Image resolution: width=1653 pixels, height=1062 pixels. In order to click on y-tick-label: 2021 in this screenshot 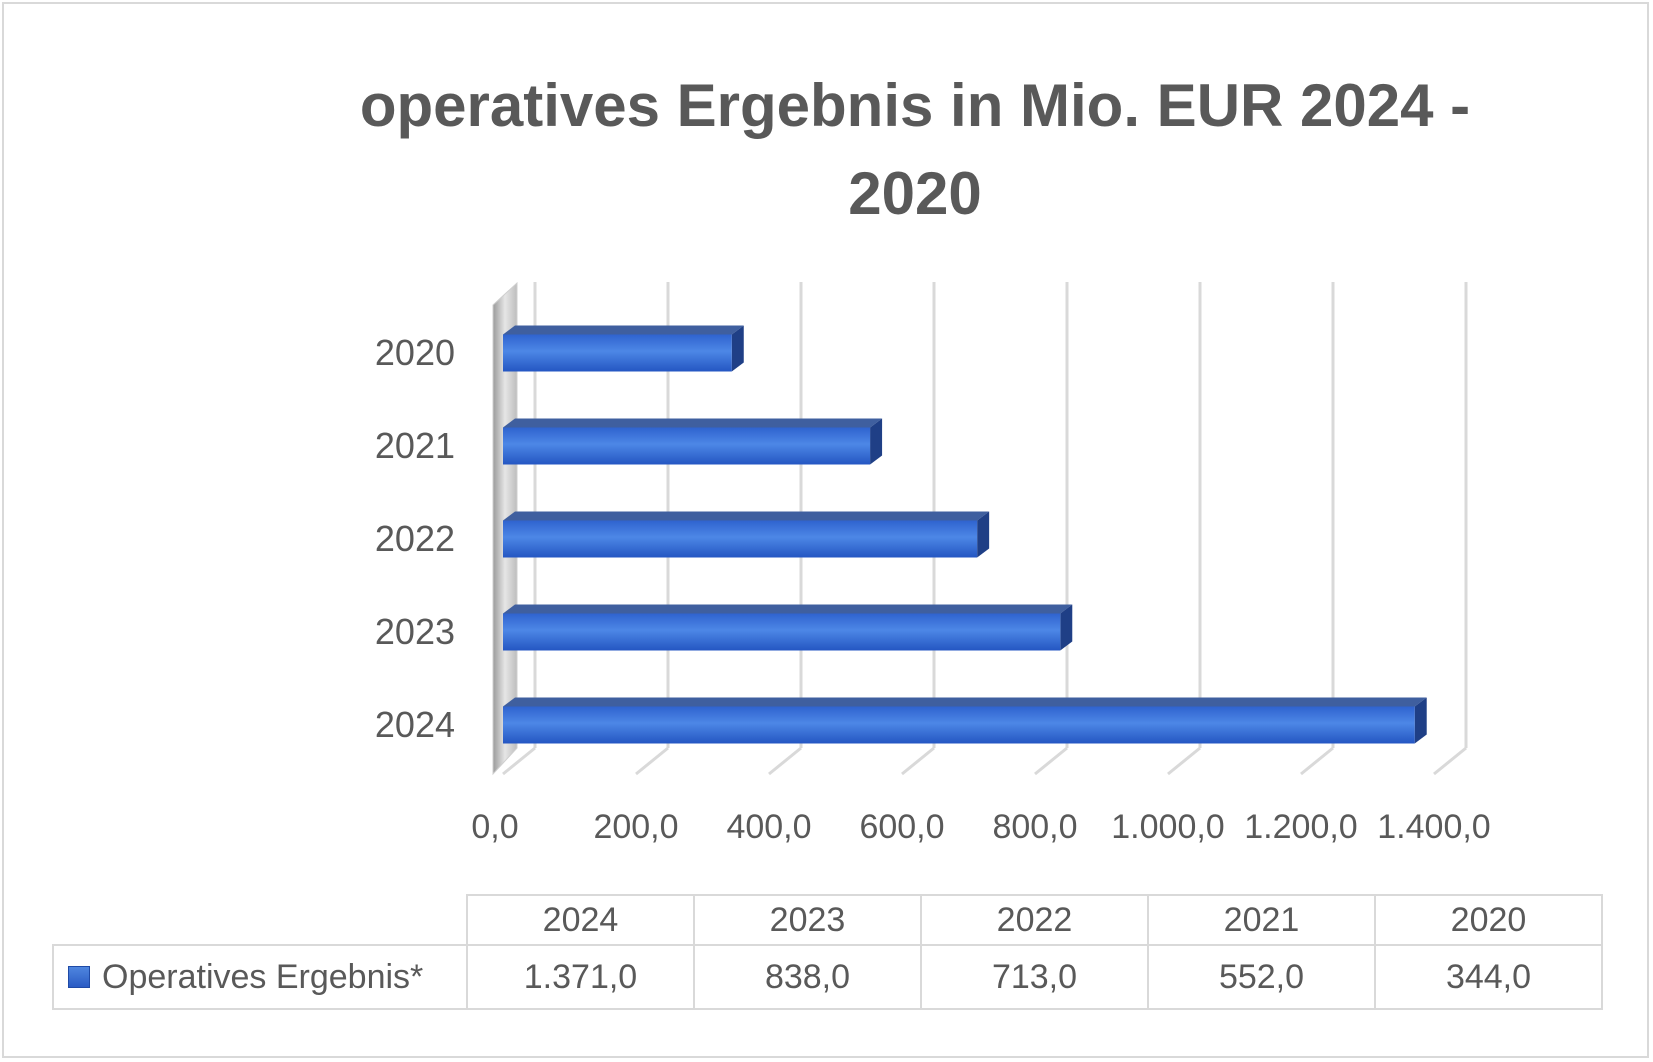, I will do `click(415, 445)`.